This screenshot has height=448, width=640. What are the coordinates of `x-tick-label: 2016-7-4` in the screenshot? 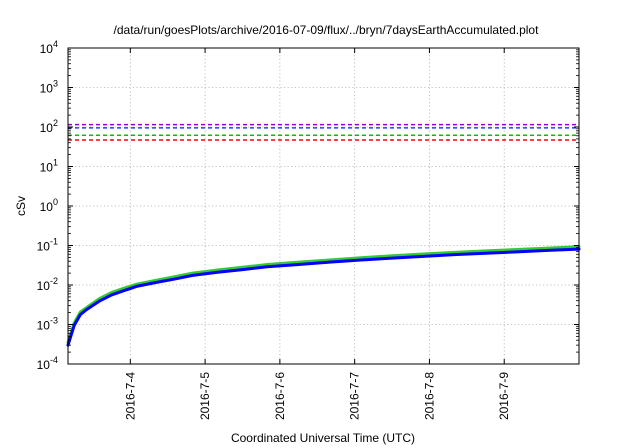 It's located at (130, 396).